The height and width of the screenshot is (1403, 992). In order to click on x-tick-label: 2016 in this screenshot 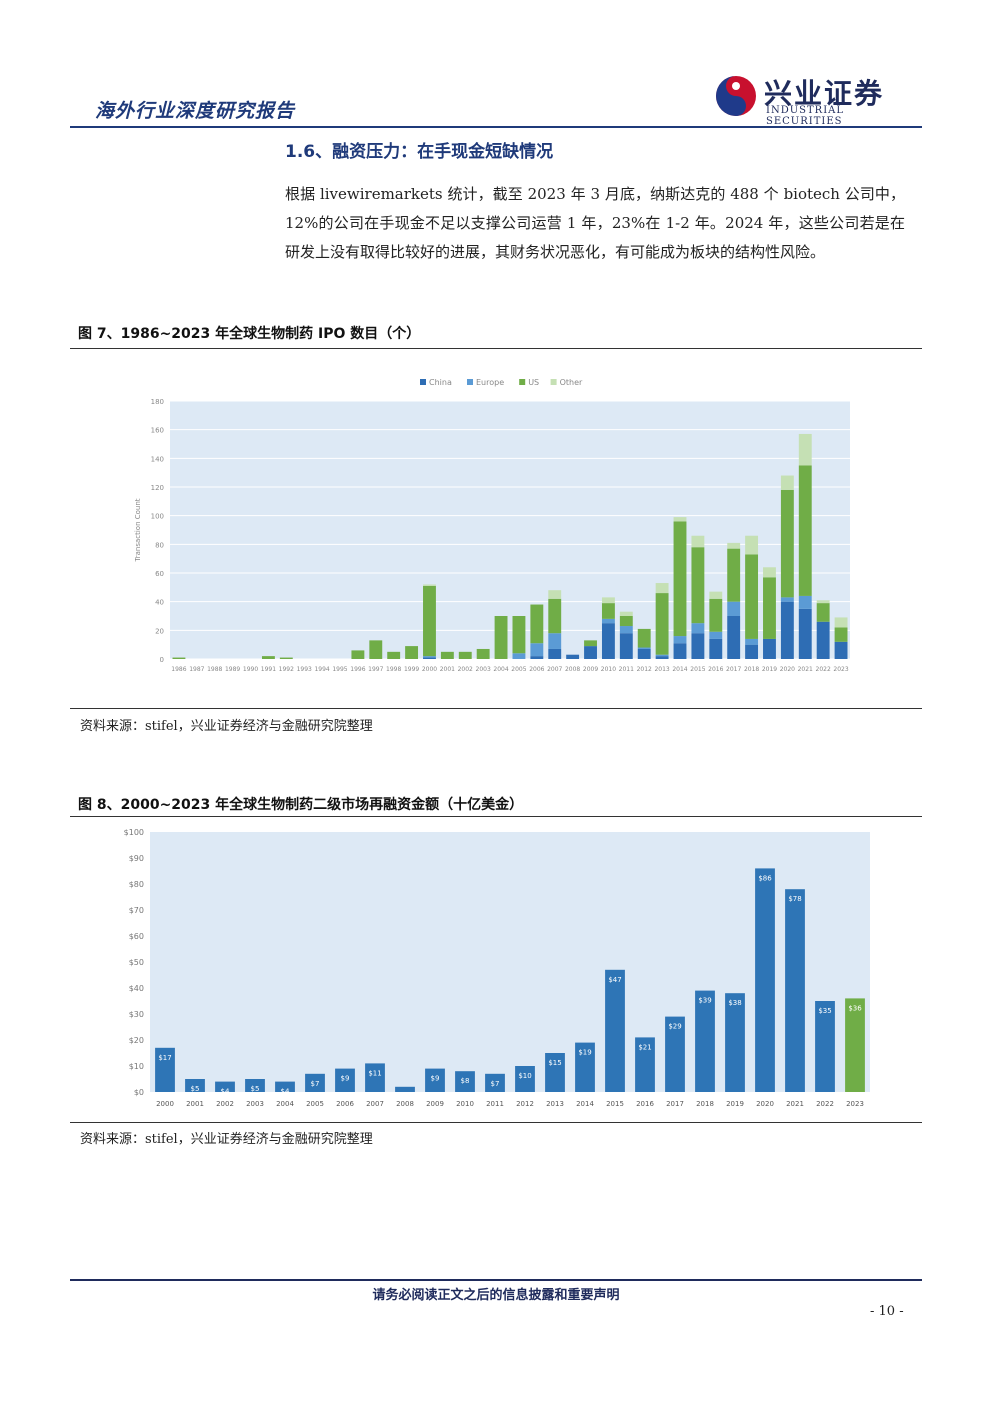, I will do `click(645, 1104)`.